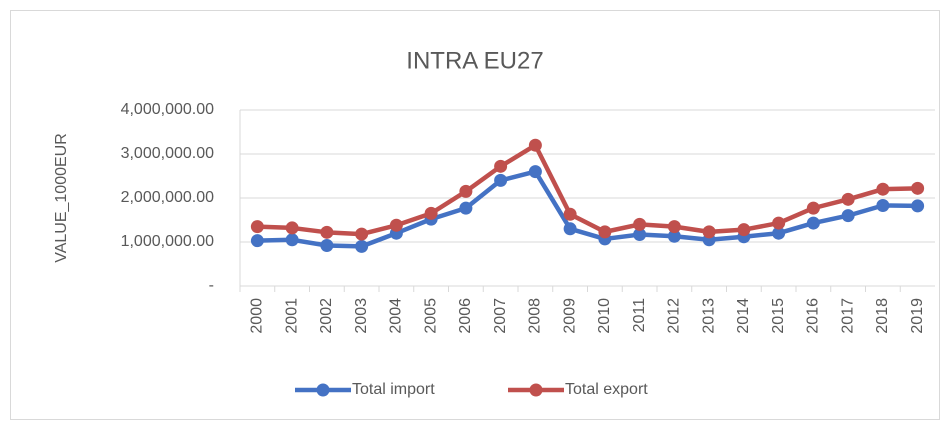 The width and height of the screenshot is (950, 424). Describe the element at coordinates (606, 389) in the screenshot. I see `legend-label: Total export` at that location.